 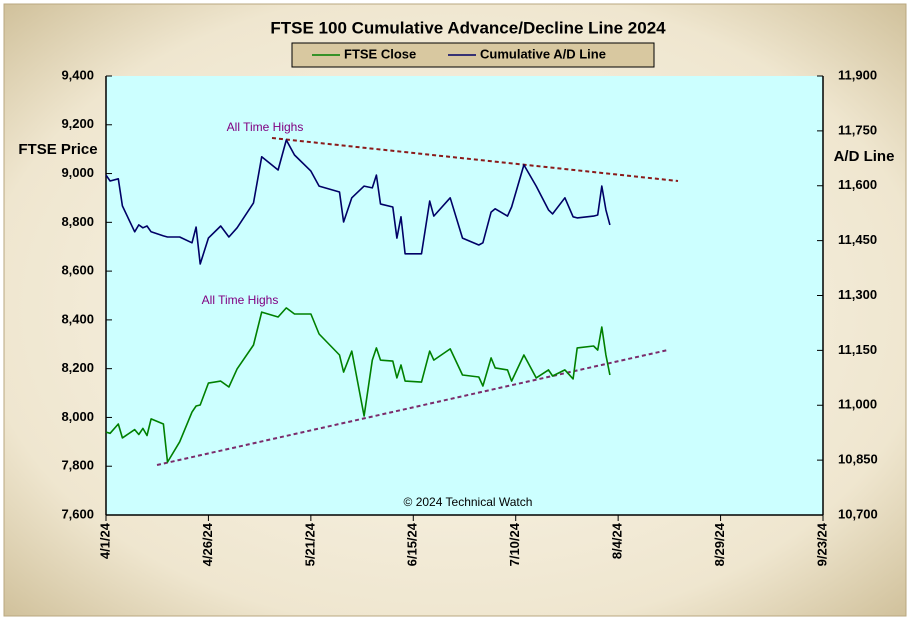 What do you see at coordinates (104, 540) in the screenshot?
I see `x-tick-label: 4/1/24` at bounding box center [104, 540].